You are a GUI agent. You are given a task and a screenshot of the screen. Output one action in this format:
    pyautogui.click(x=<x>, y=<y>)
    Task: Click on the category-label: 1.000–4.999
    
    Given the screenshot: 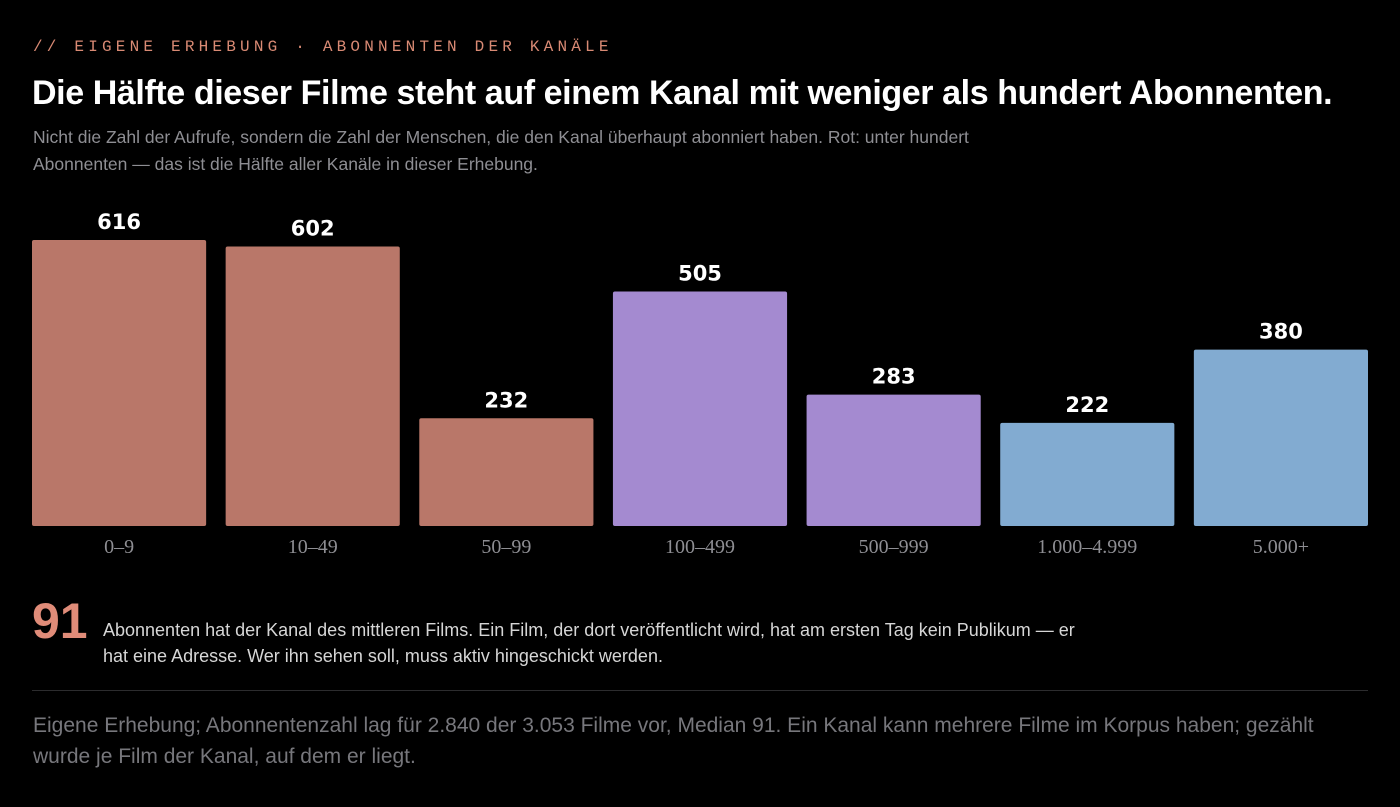 What is the action you would take?
    pyautogui.click(x=1087, y=547)
    